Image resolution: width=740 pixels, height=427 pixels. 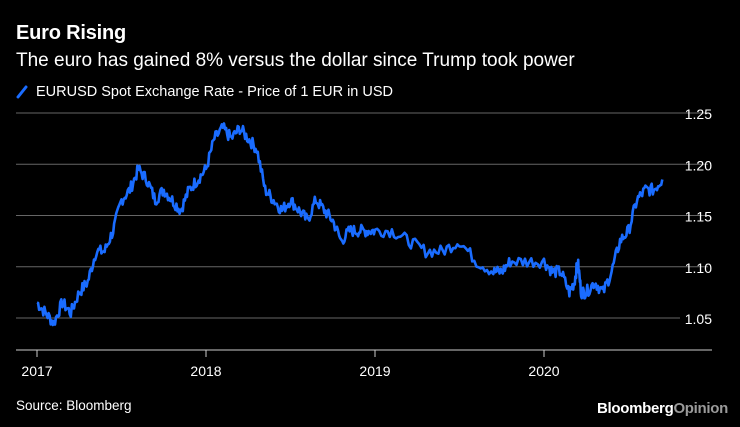 What do you see at coordinates (698, 114) in the screenshot?
I see `y-tick-label-4: 1.25` at bounding box center [698, 114].